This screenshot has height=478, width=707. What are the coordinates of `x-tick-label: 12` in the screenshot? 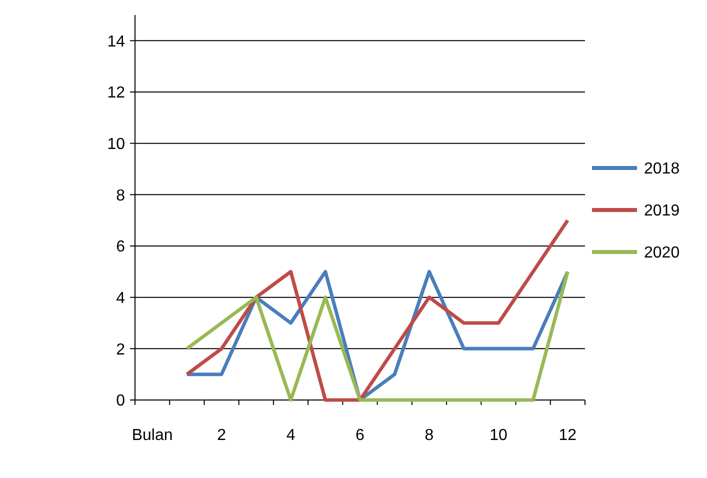 It's located at (567, 435).